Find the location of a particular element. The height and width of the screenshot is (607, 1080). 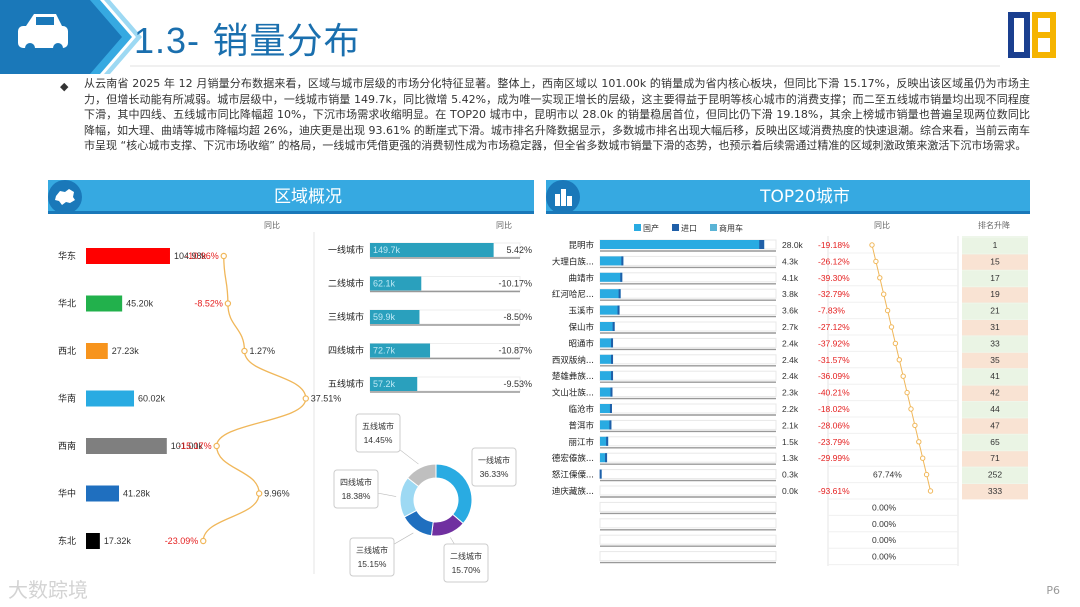

city-value-label: 0.0k is located at coordinates (790, 491).